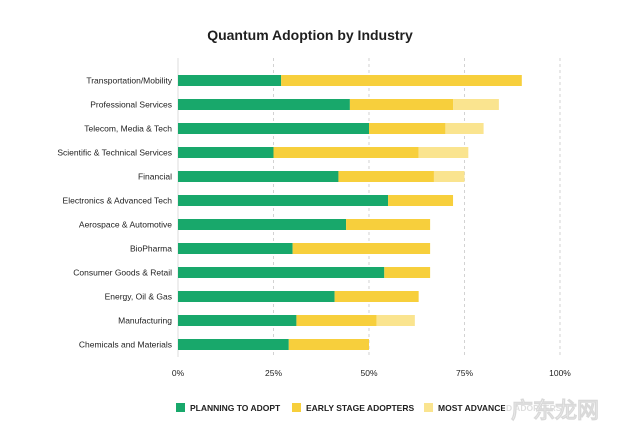  What do you see at coordinates (125, 345) in the screenshot?
I see `category-label: Chemicals and Materials` at bounding box center [125, 345].